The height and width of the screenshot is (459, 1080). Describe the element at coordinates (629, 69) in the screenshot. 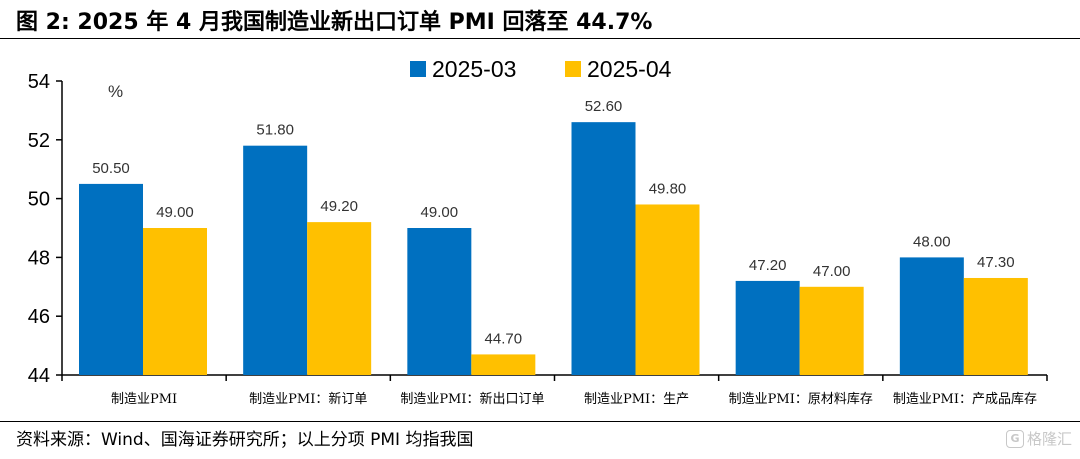

I see `legend-label: 2025-04` at that location.